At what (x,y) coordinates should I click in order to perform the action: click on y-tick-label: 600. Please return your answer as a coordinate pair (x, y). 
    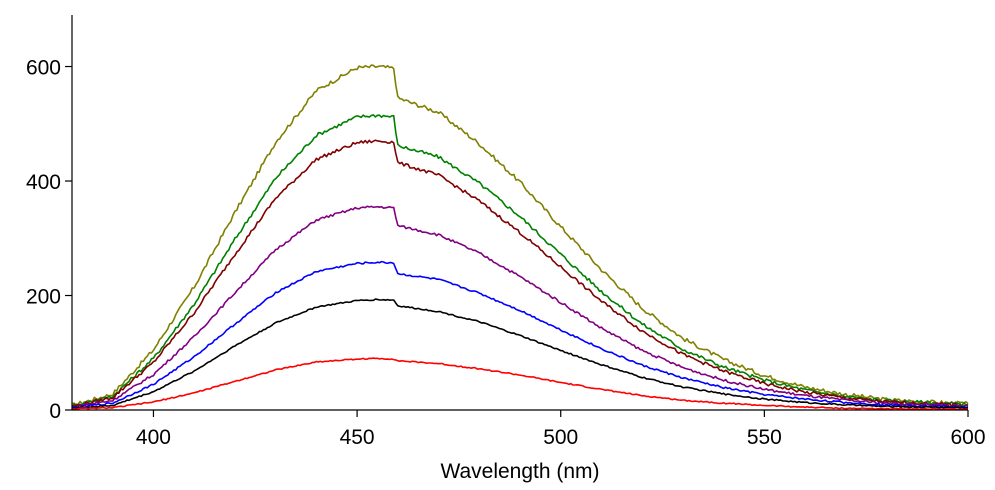
    Looking at the image, I should click on (43, 68).